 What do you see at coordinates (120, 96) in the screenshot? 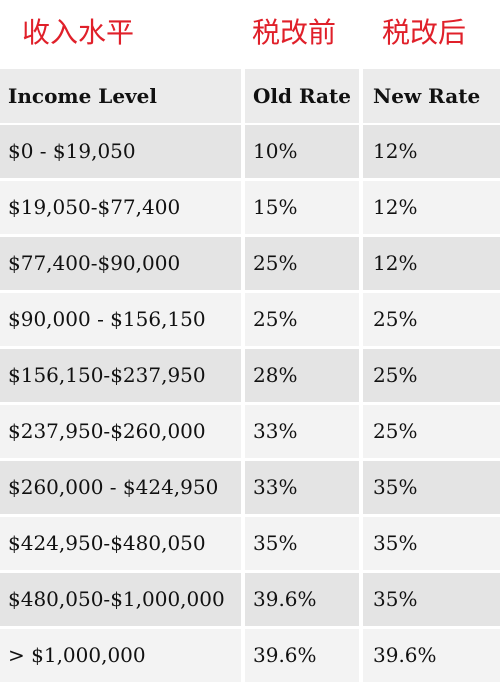
I see `header-income-level: Income Level` at bounding box center [120, 96].